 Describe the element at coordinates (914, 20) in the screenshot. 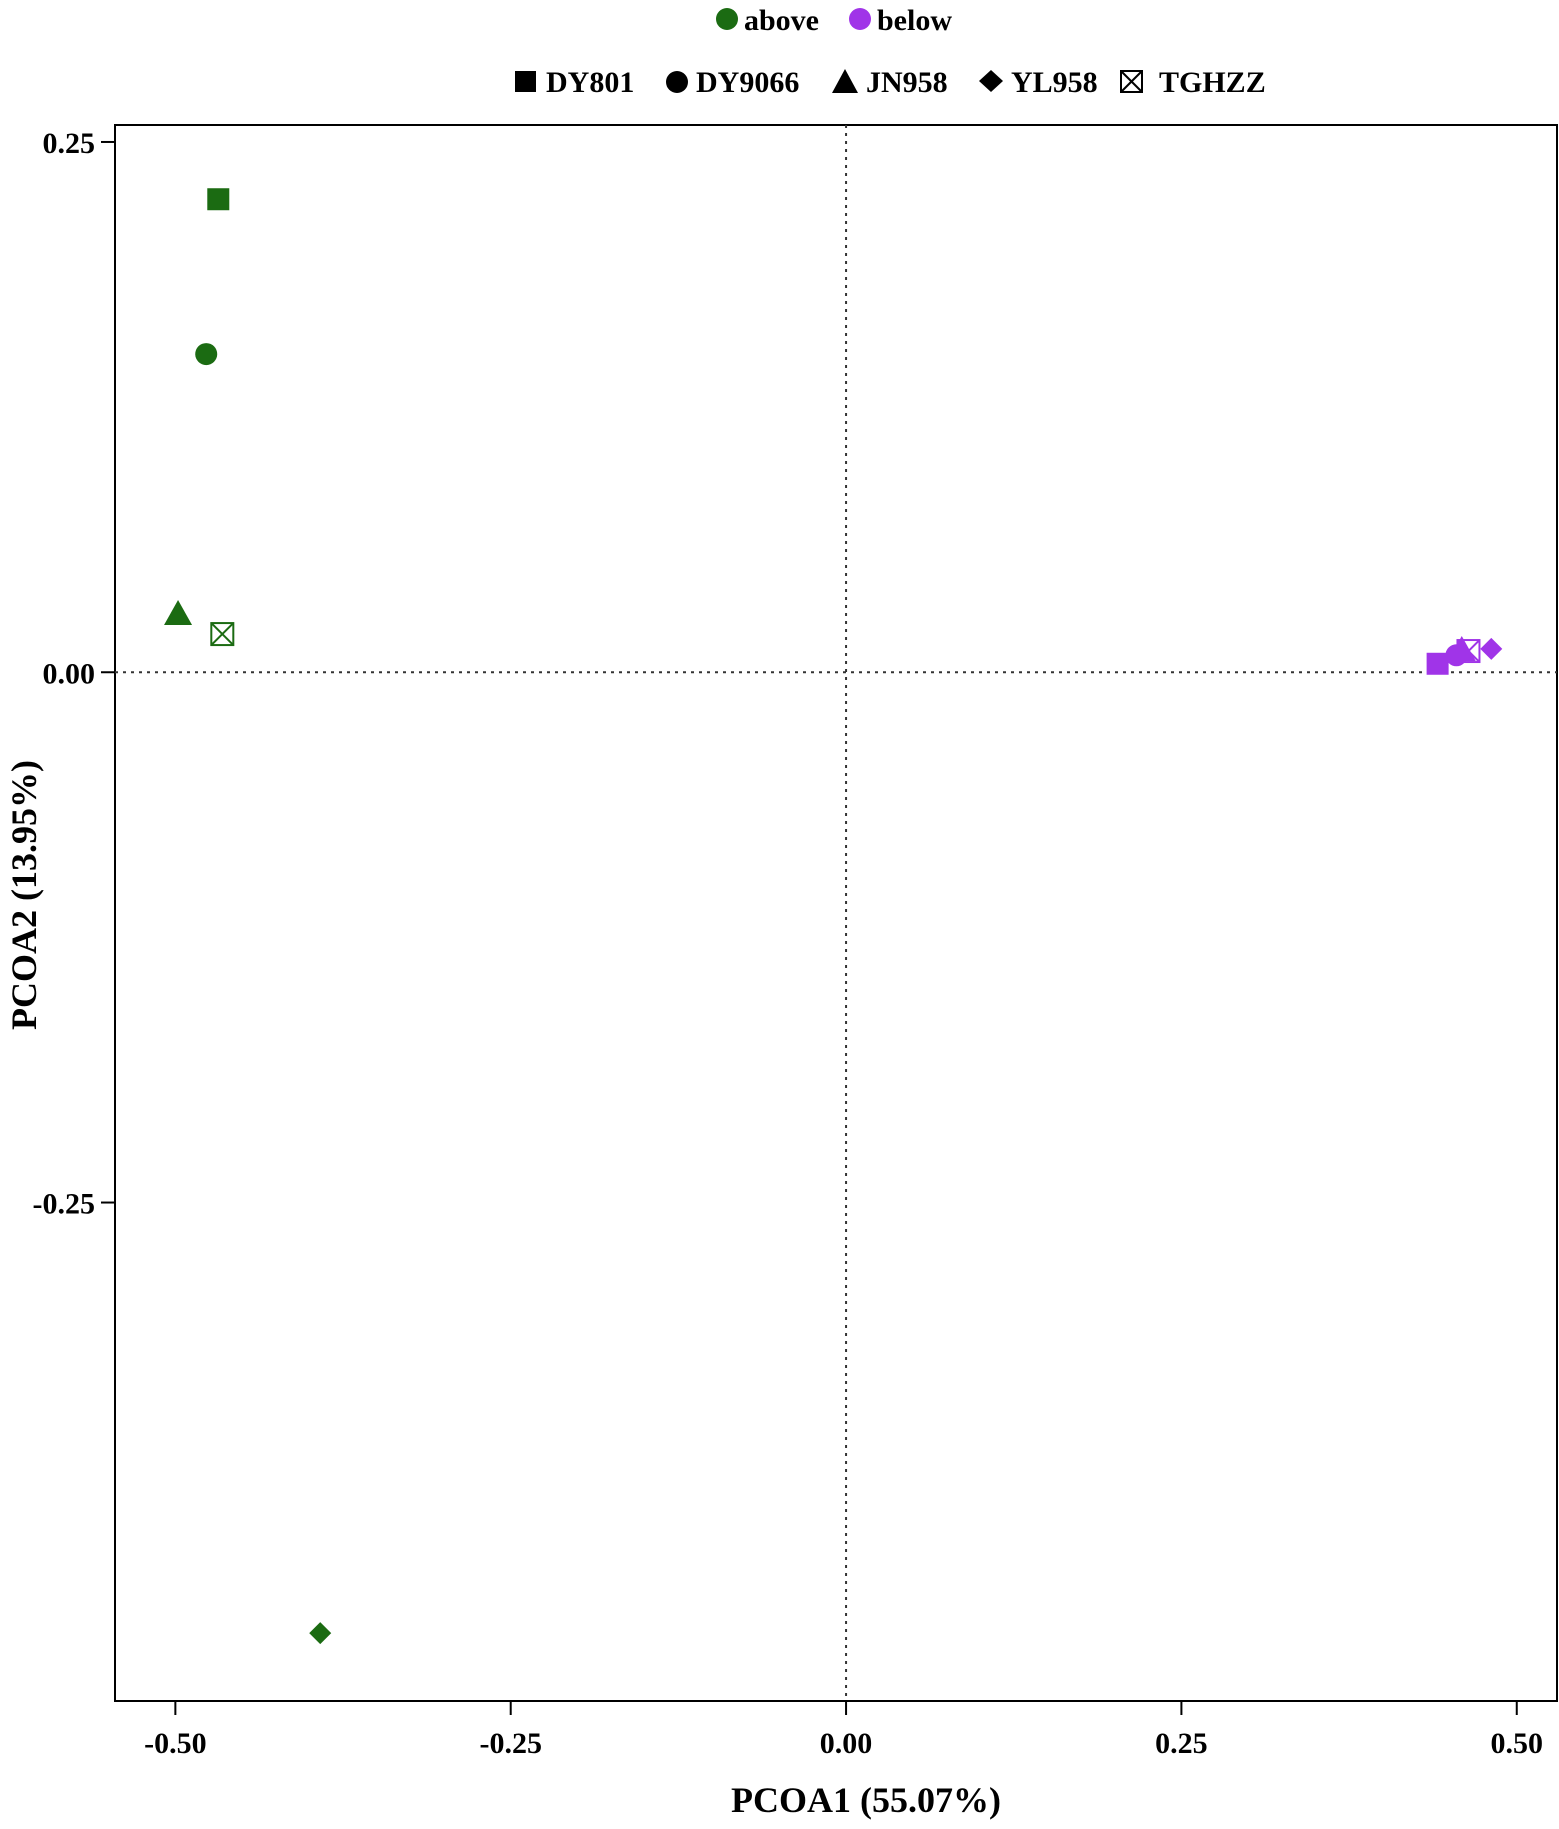

I see `legend-below-label: below` at that location.